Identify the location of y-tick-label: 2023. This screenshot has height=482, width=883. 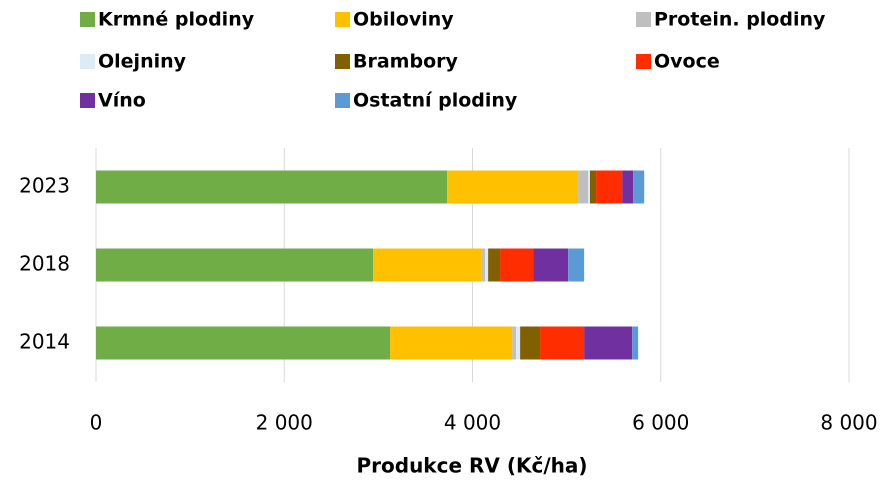
(44, 186).